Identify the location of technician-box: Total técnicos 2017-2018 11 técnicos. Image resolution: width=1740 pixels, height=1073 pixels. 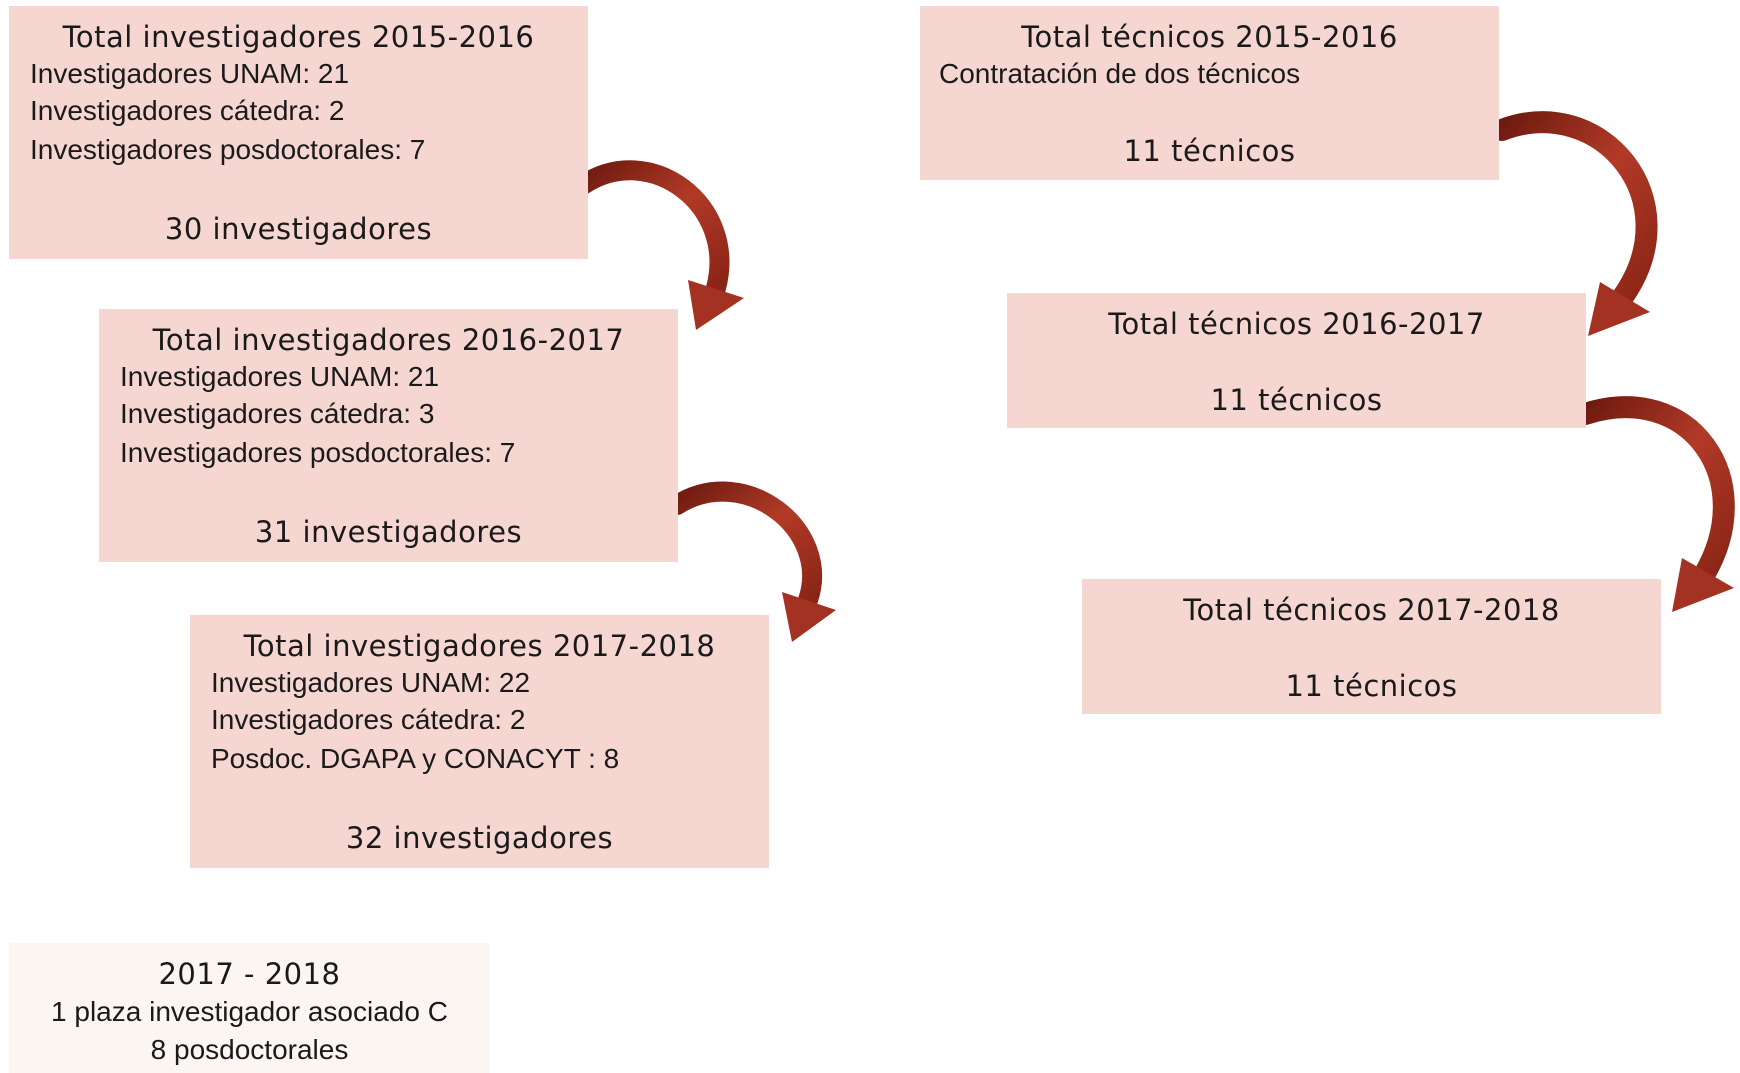
(1371, 646).